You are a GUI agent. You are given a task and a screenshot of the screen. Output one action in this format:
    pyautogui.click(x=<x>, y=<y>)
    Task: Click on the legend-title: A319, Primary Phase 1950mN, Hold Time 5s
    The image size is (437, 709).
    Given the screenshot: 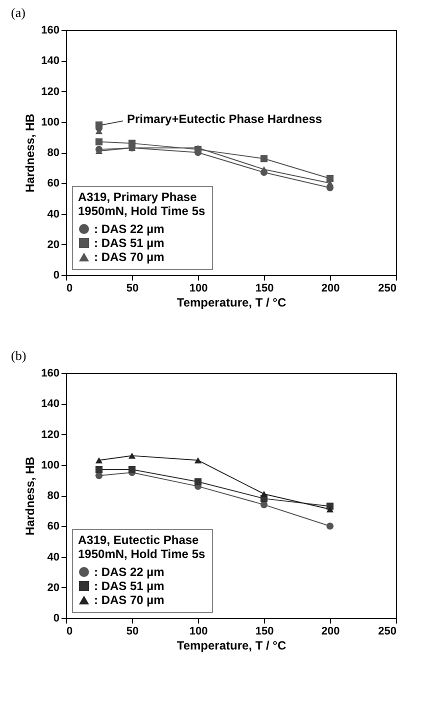 What is the action you would take?
    pyautogui.click(x=142, y=204)
    